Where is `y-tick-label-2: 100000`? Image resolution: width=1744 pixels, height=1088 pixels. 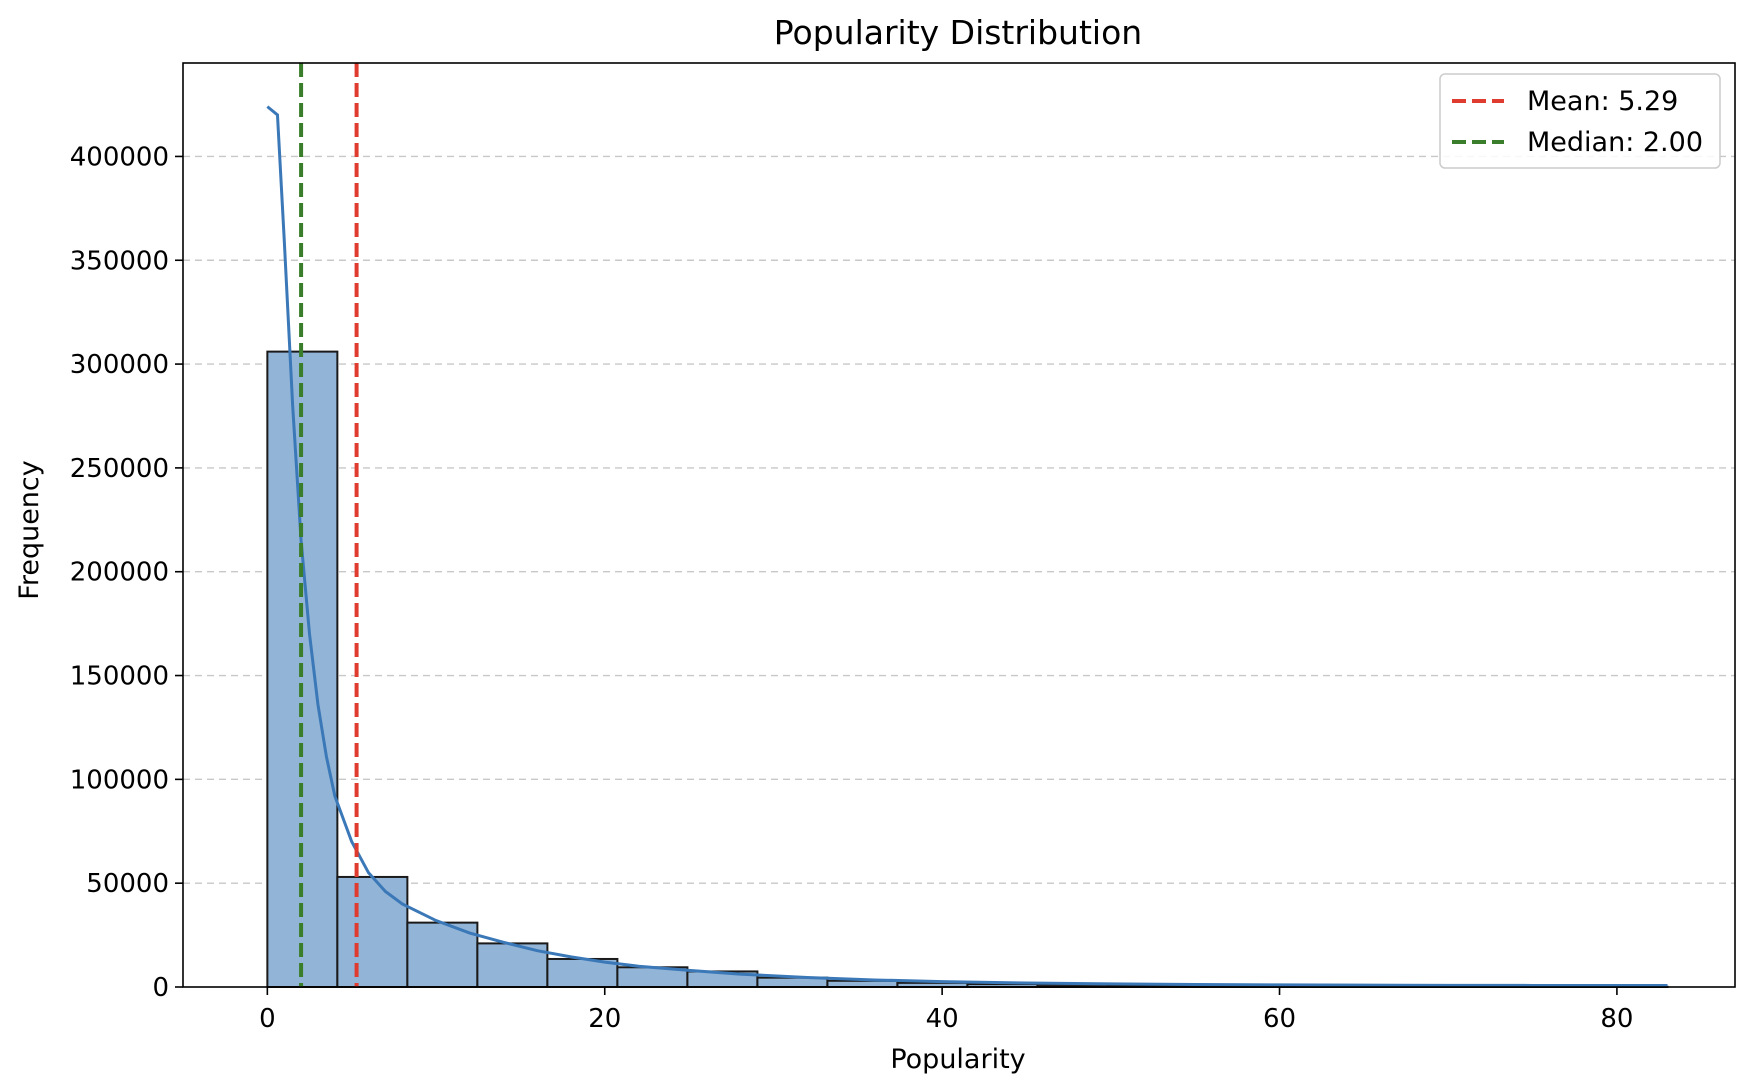
y-tick-label-2: 100000 is located at coordinates (119, 780).